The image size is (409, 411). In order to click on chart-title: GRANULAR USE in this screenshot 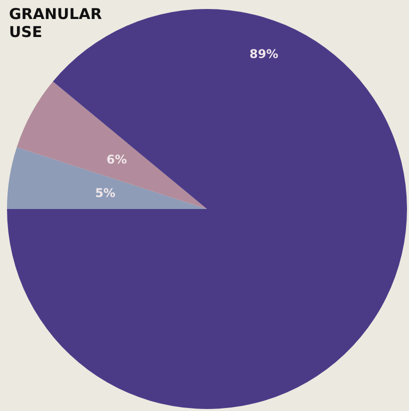, I will do `click(58, 23)`.